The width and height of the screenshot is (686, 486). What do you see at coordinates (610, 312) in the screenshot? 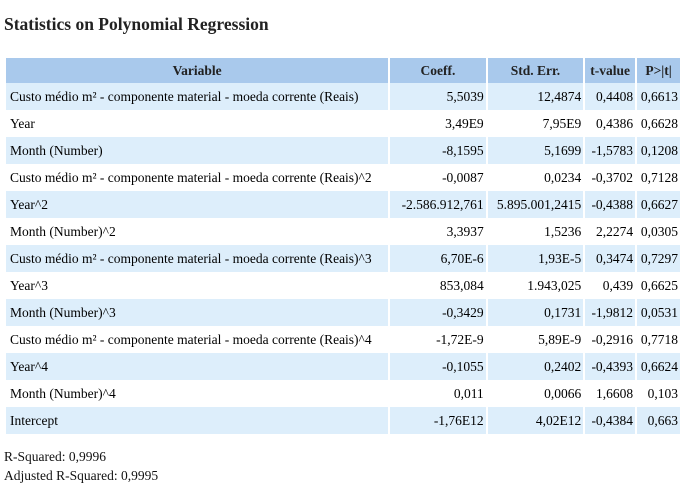
I see `cell-t-value: -1,9812` at bounding box center [610, 312].